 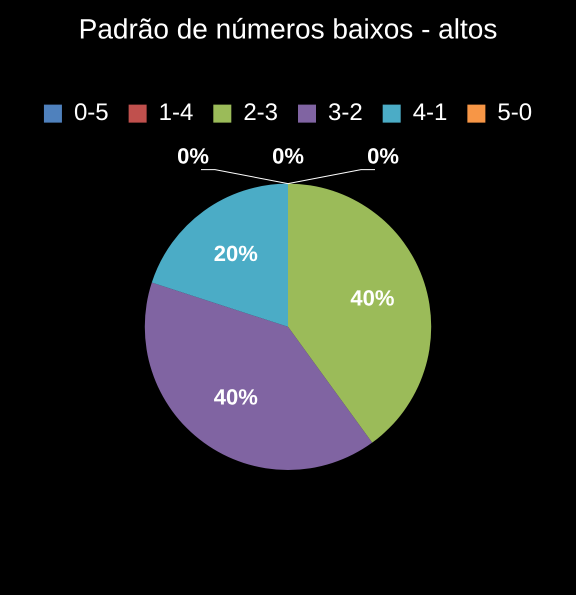 What do you see at coordinates (430, 112) in the screenshot?
I see `legend-label: 4-1` at bounding box center [430, 112].